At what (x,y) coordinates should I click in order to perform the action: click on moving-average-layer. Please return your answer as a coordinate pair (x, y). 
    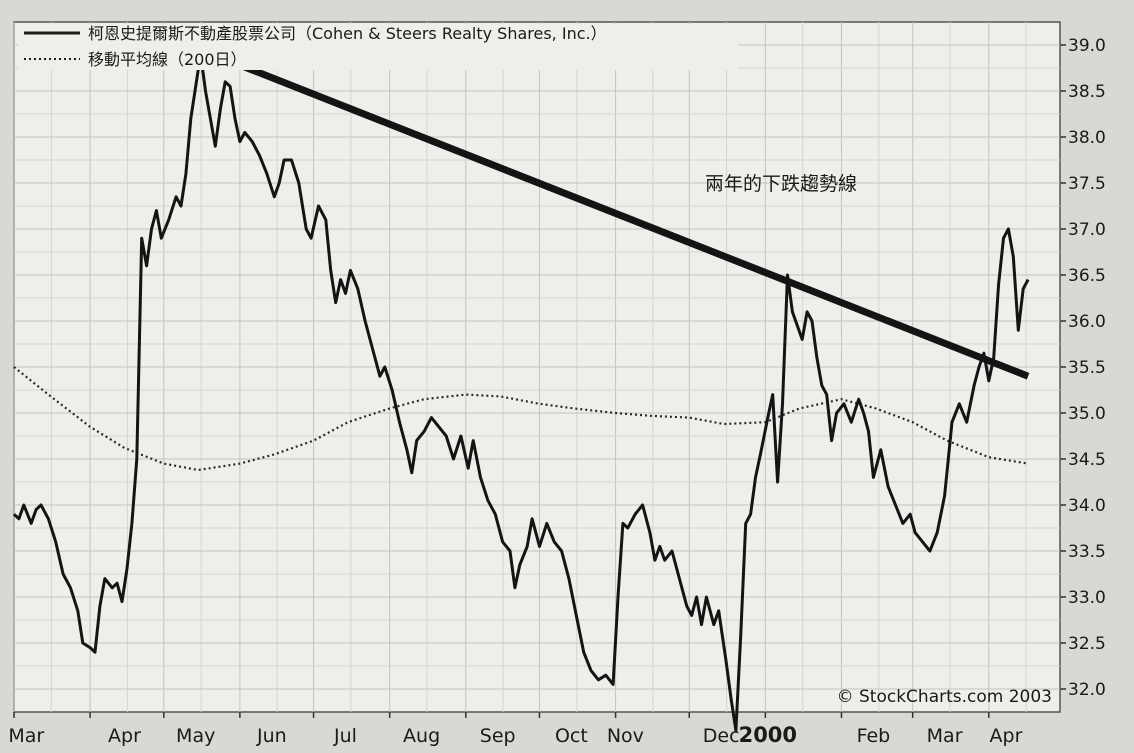
    Looking at the image, I should click on (521, 419).